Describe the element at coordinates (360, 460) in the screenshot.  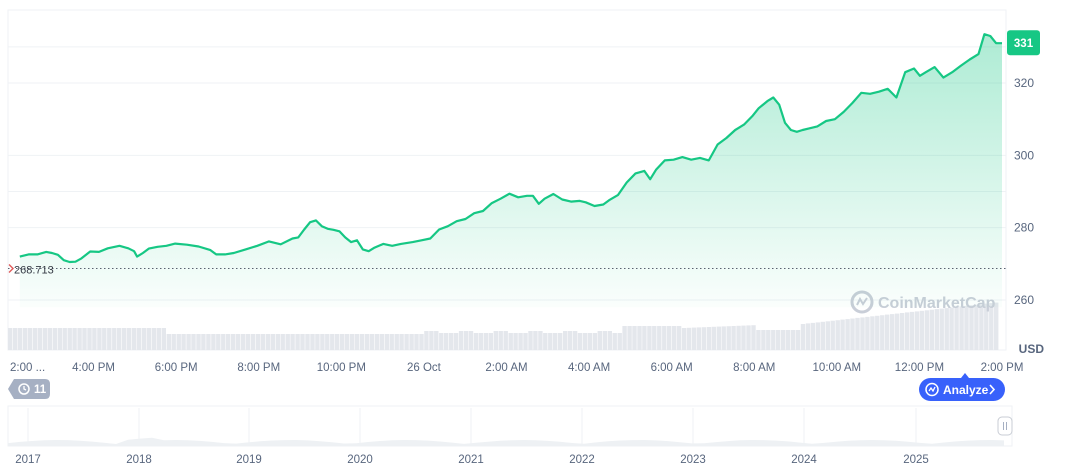
I see `navigator-year-label: 2020` at that location.